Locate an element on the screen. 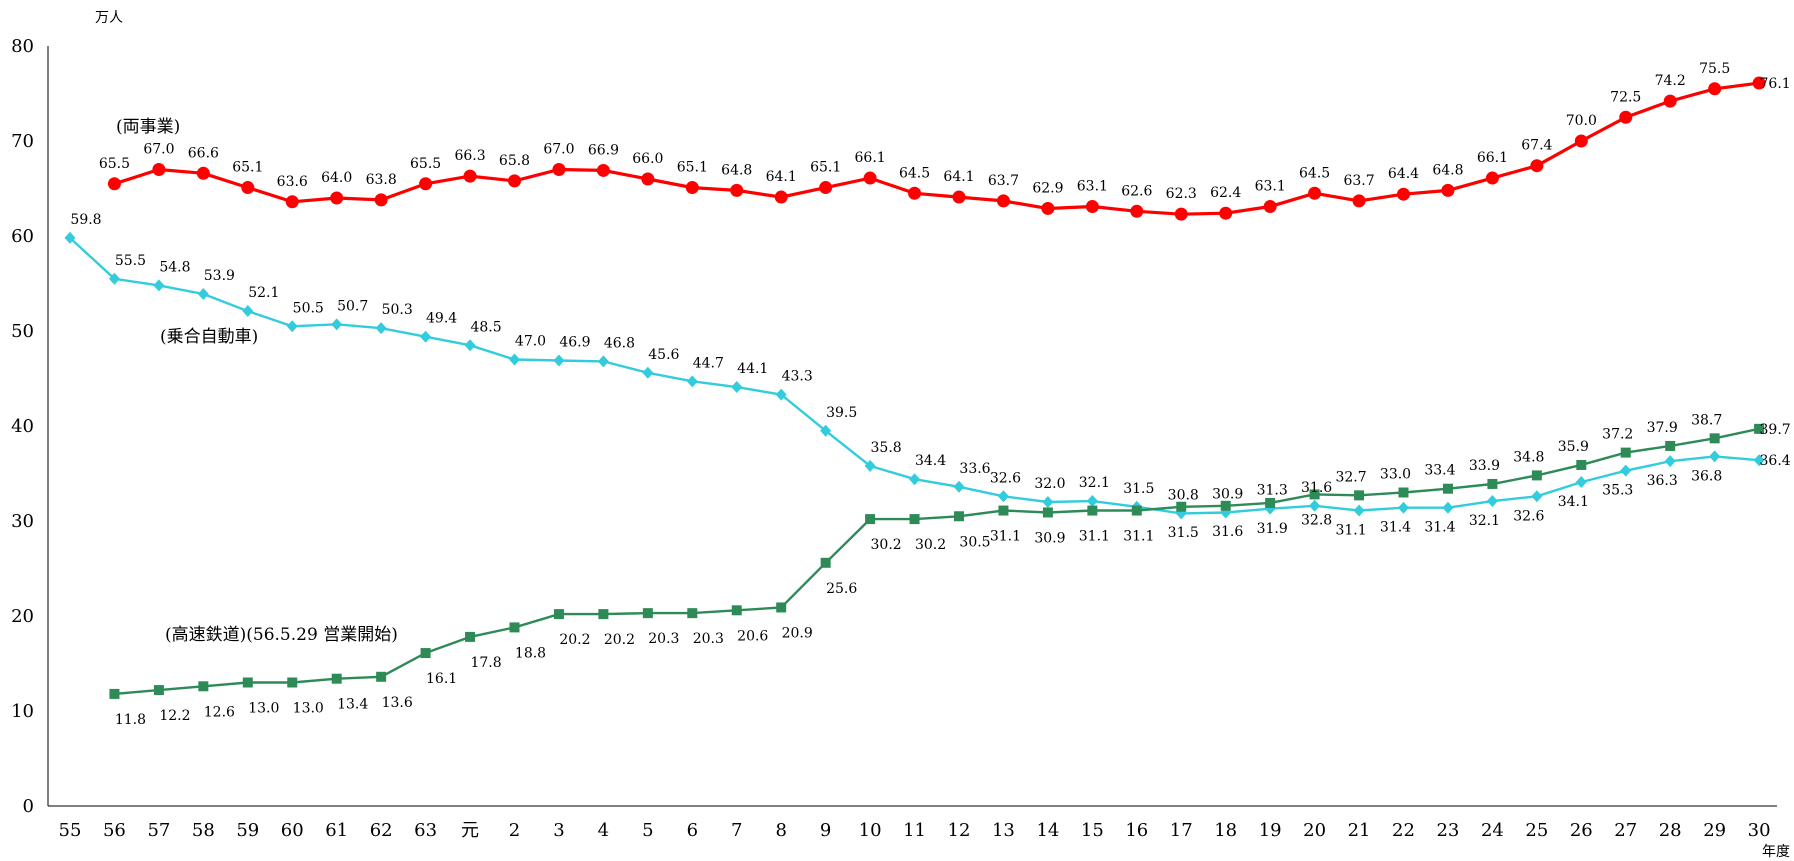  x-tick-label: 28 is located at coordinates (1670, 830).